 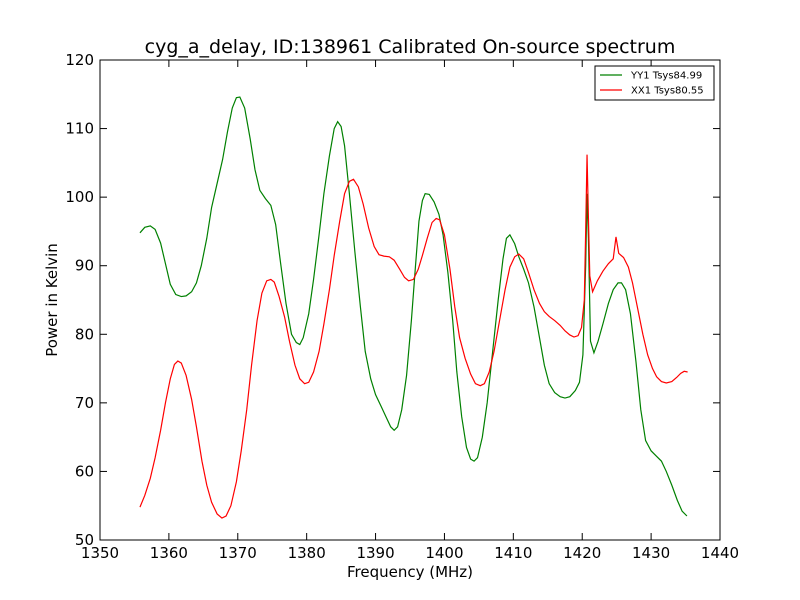 I want to click on x-tick-label: 1370, so click(x=238, y=553).